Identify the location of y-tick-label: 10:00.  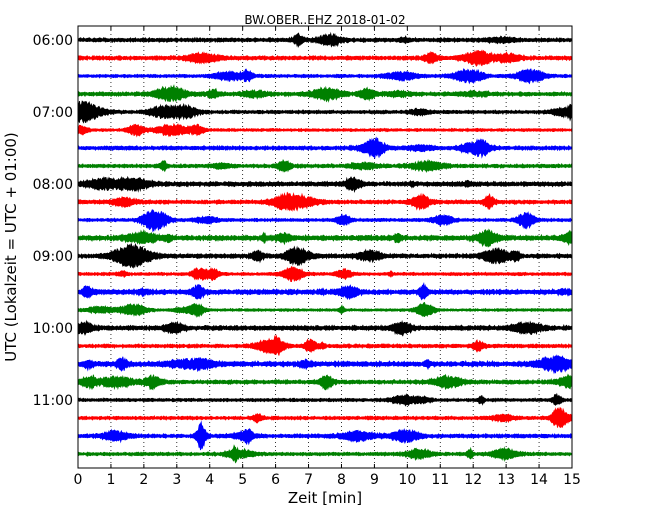
(53, 329).